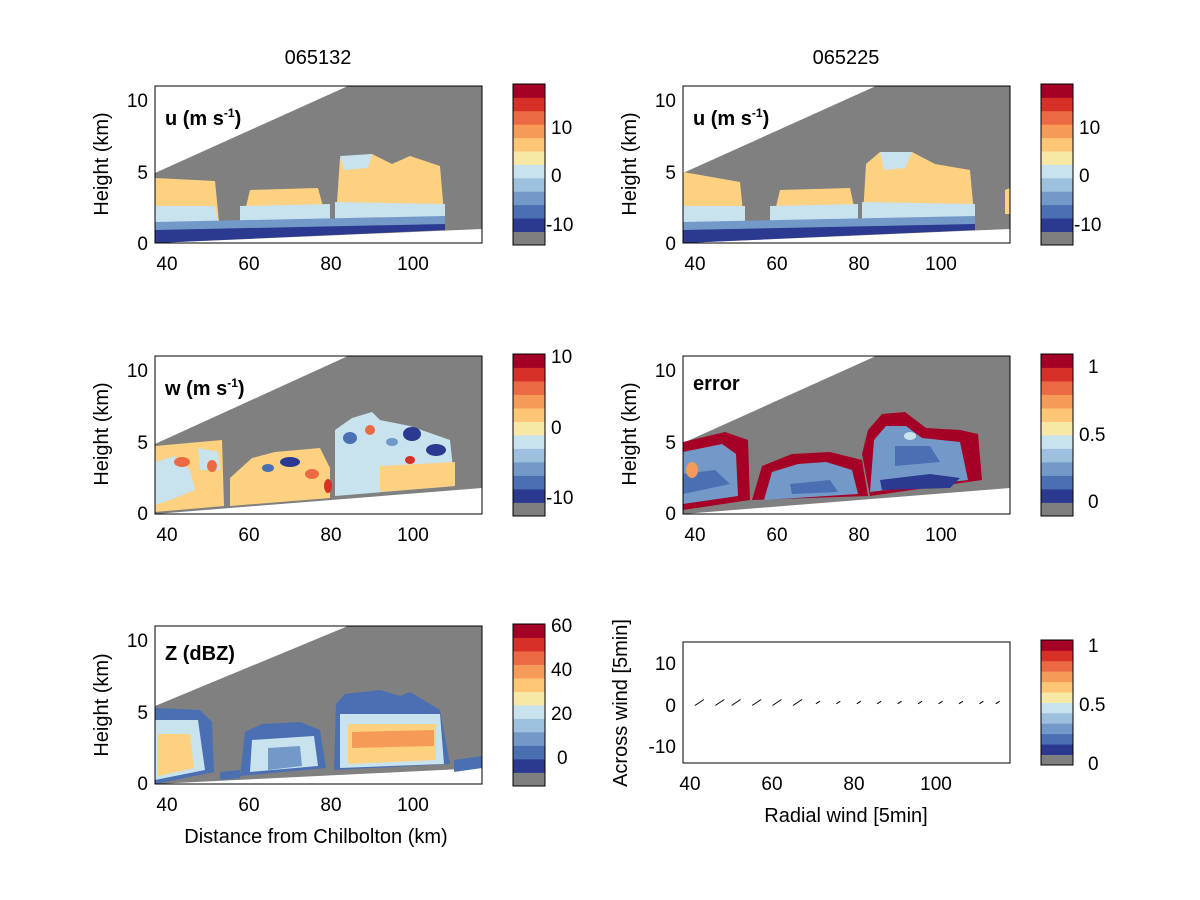 Image resolution: width=1200 pixels, height=900 pixels. I want to click on field-w-left, so click(318, 435).